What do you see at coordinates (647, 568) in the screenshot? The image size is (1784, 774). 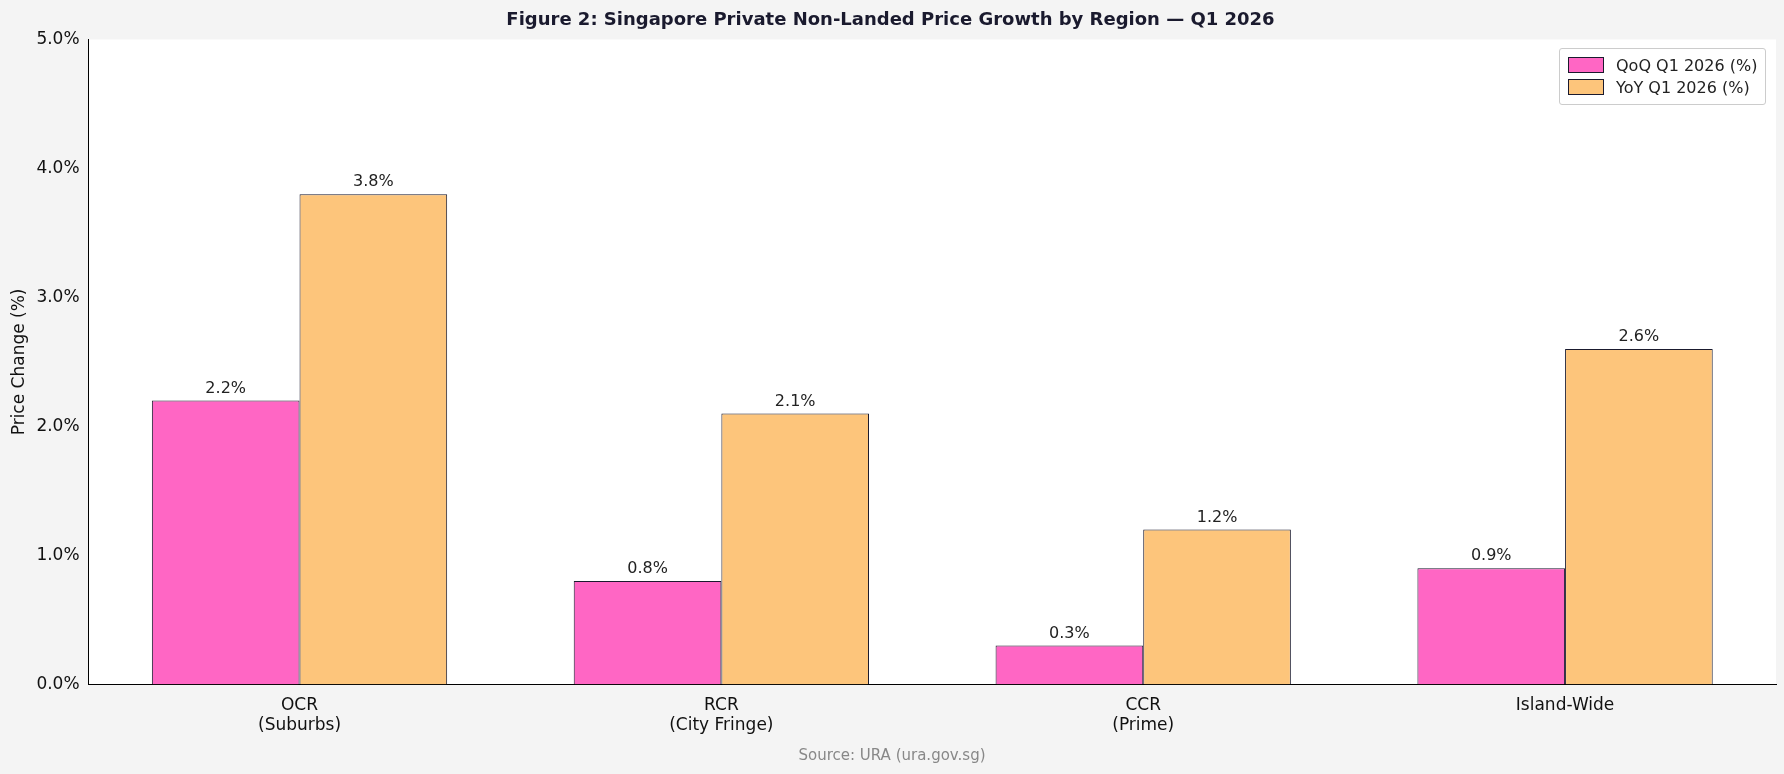 I see `data-label: 0.8%` at bounding box center [647, 568].